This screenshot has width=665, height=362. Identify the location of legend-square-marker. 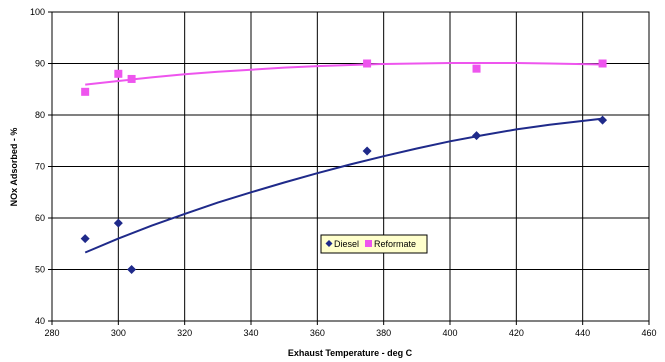
(368, 243).